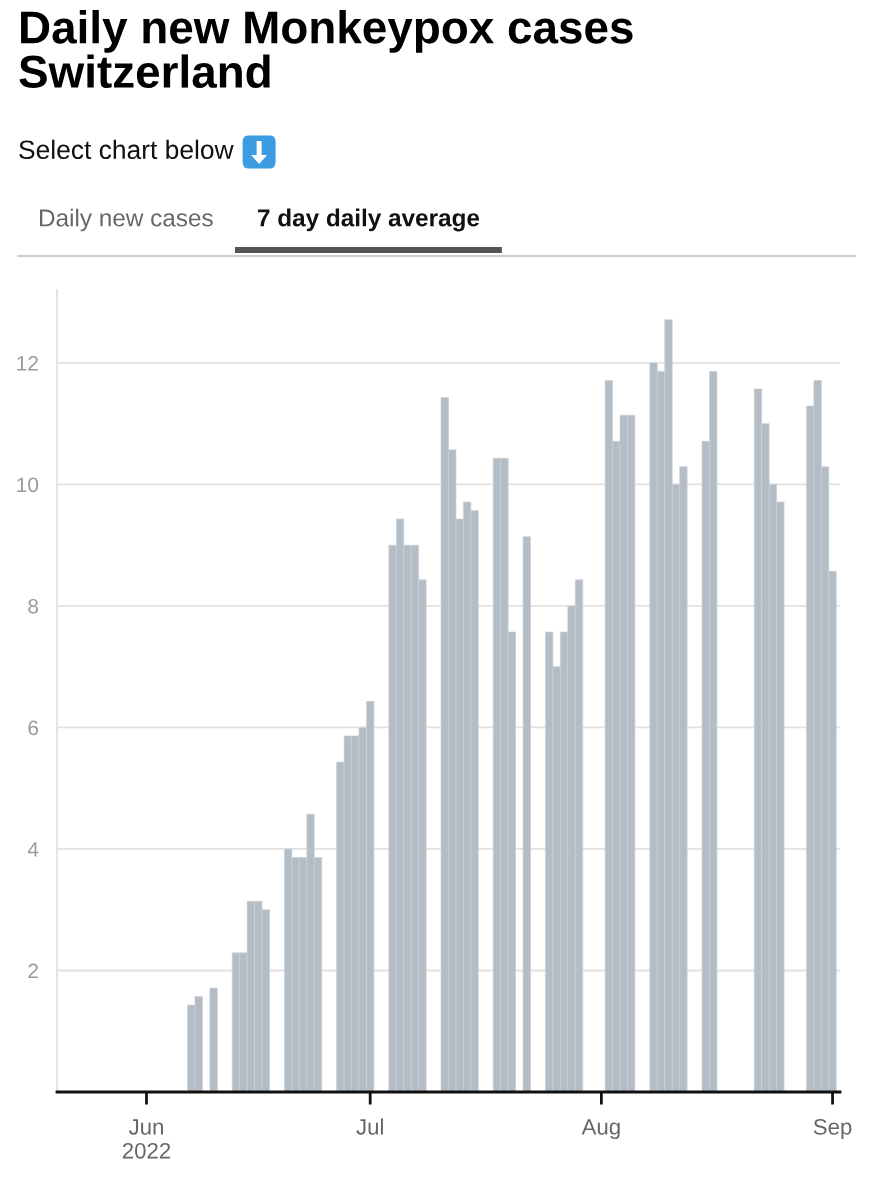  Describe the element at coordinates (33, 971) in the screenshot. I see `y-tick-label: 2` at that location.